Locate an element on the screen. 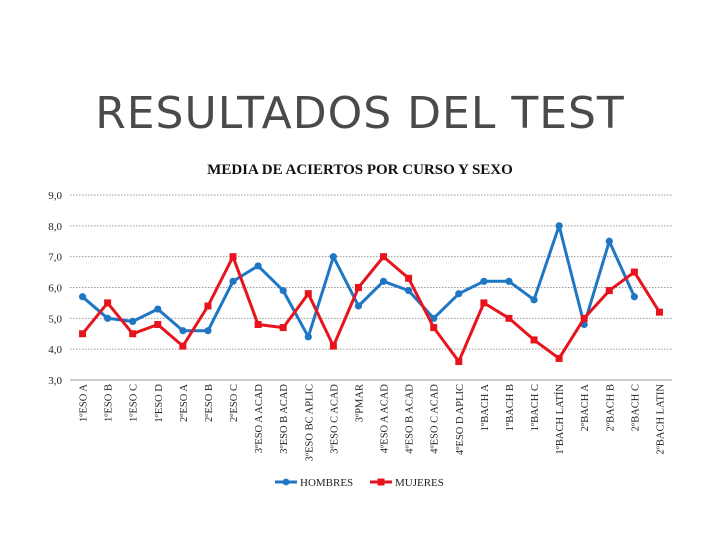 This screenshot has width=720, height=540. x-tick-label: 2ºBACH B is located at coordinates (610, 407).